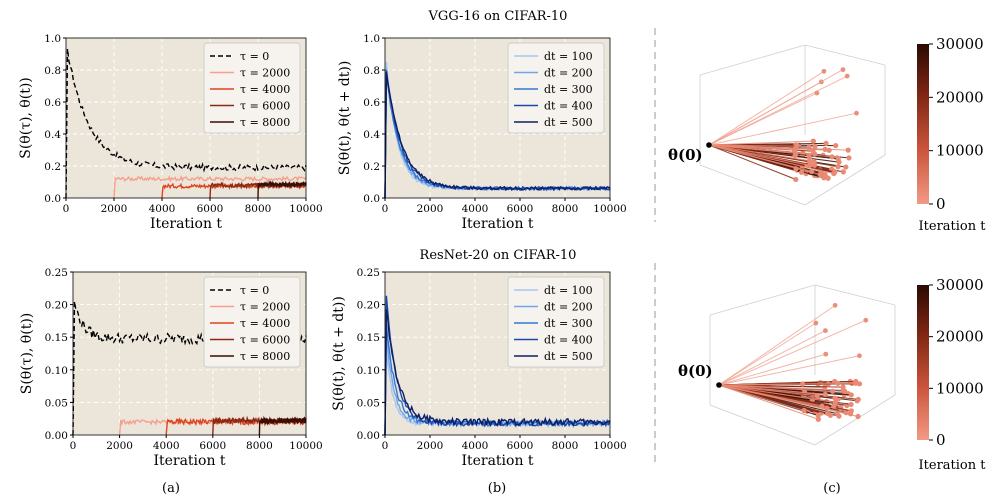  I want to click on legend-label: τ = 6000, so click(265, 106).